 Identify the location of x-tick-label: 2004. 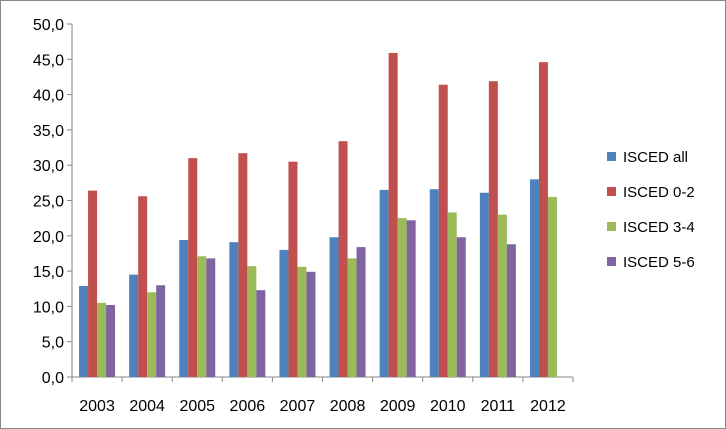
(147, 406).